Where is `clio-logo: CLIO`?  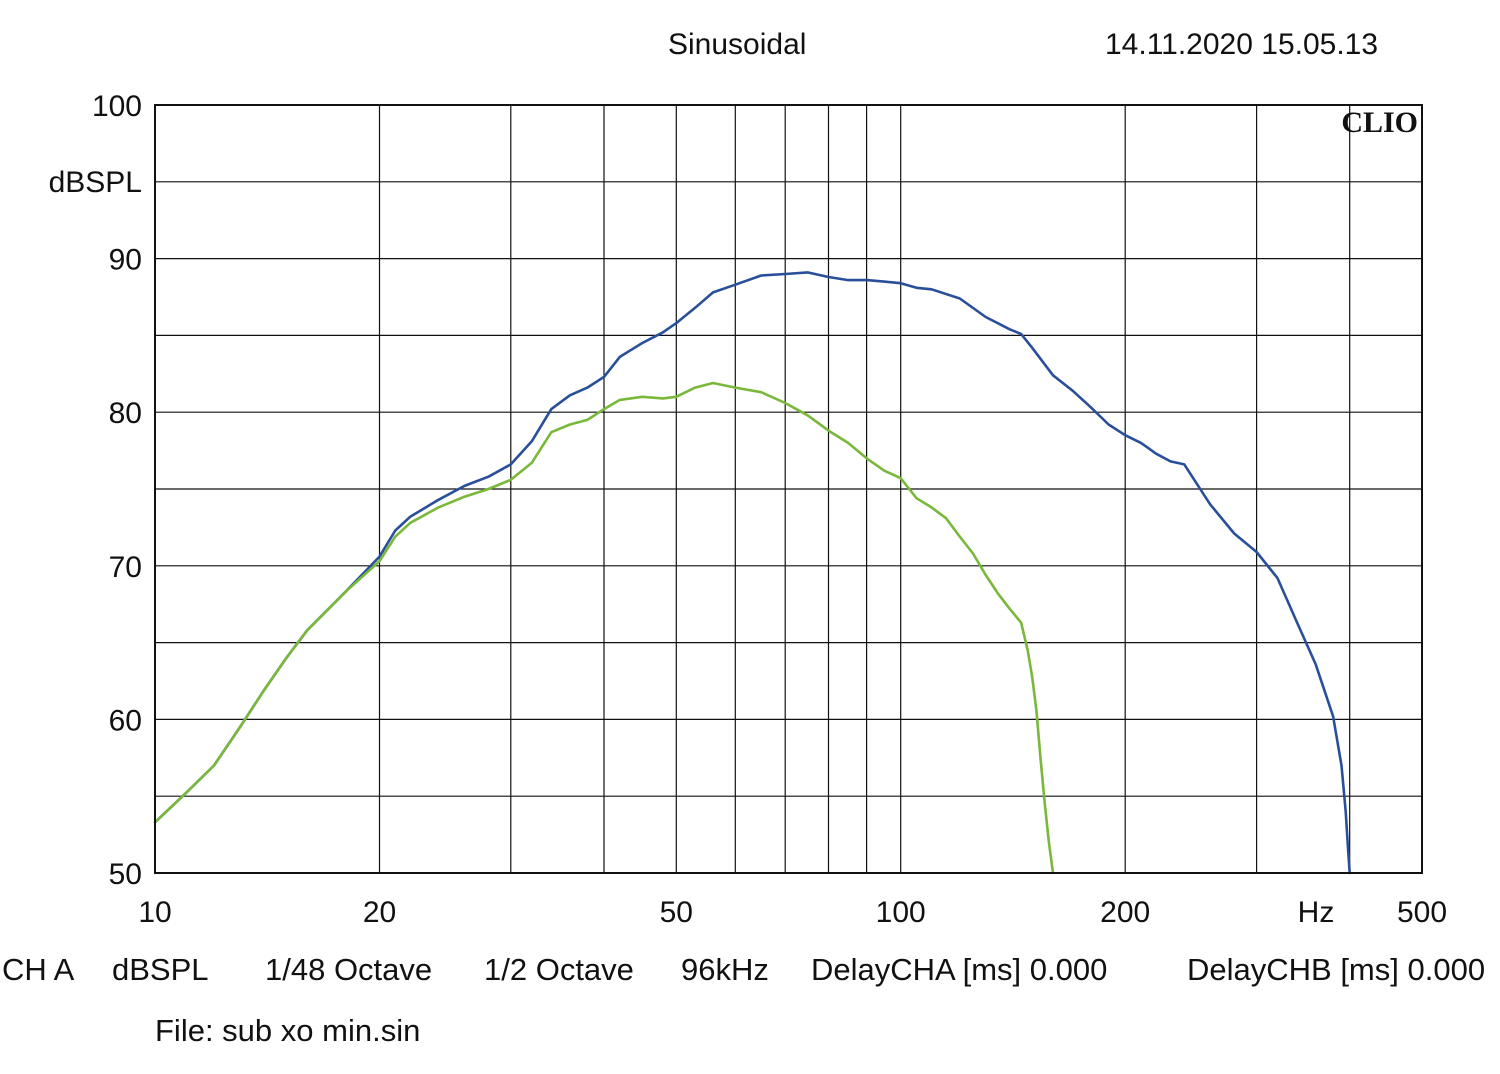 clio-logo: CLIO is located at coordinates (1379, 122).